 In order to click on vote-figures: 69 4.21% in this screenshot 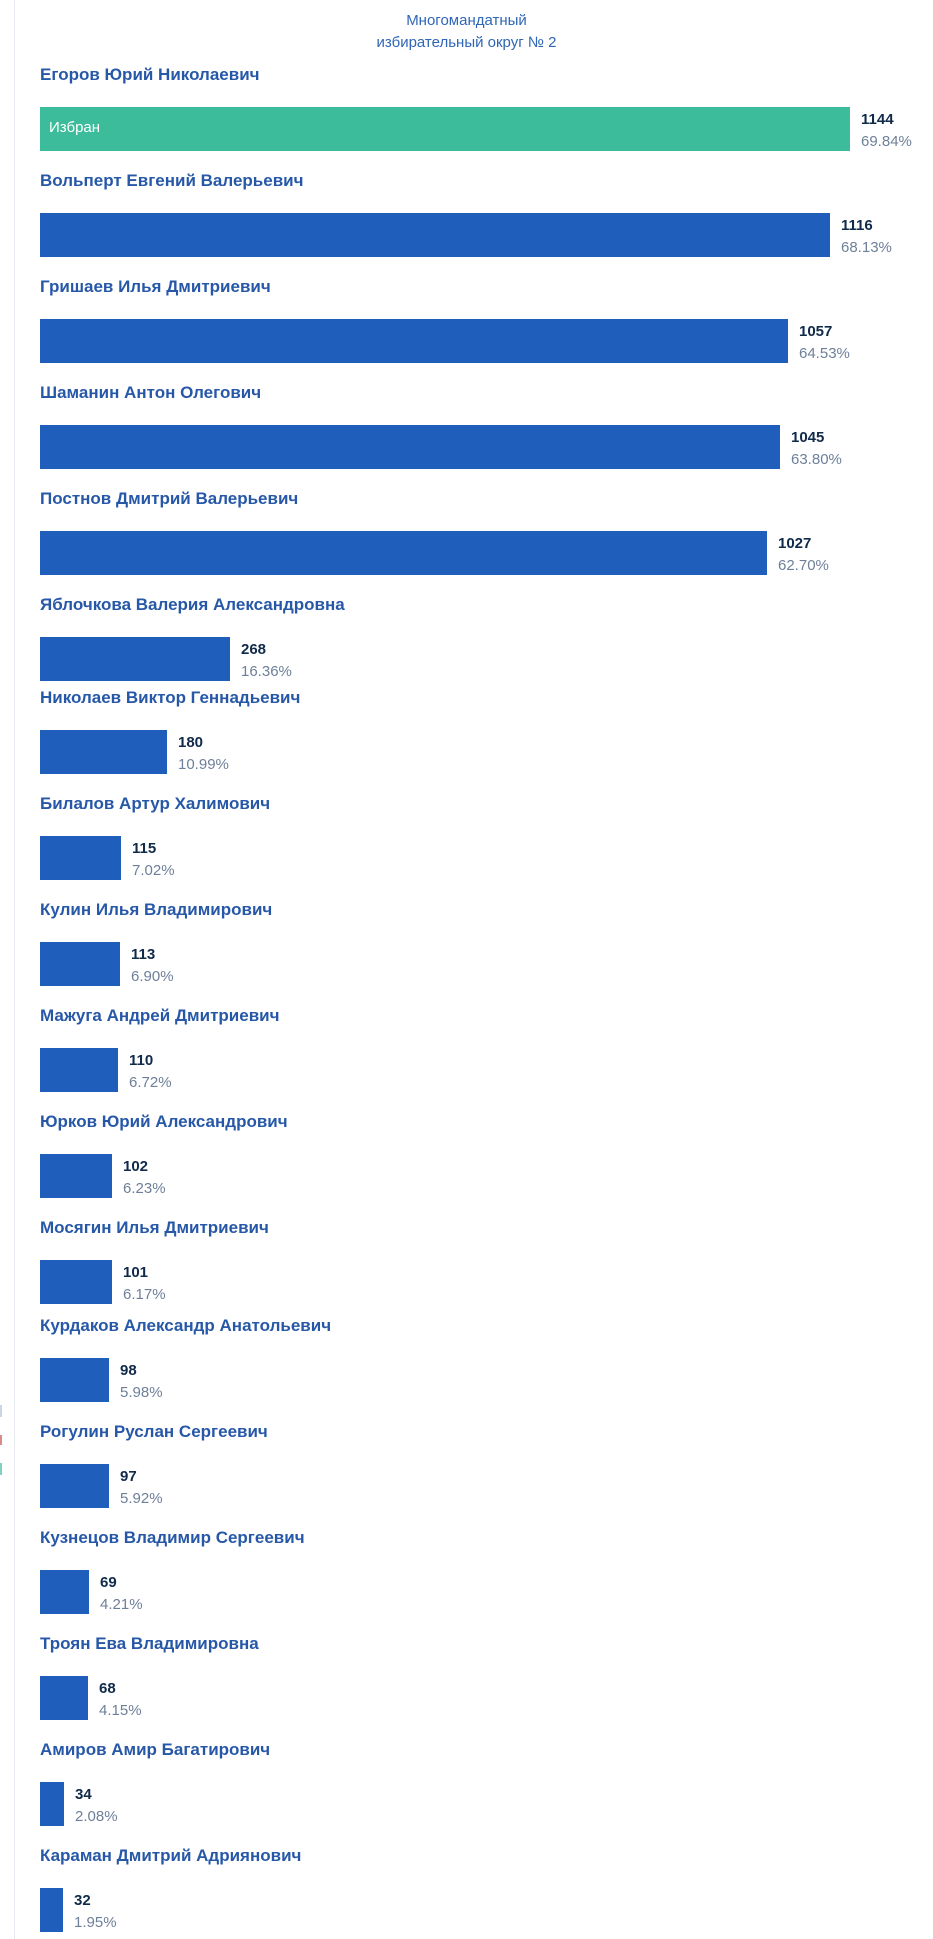, I will do `click(121, 1594)`.